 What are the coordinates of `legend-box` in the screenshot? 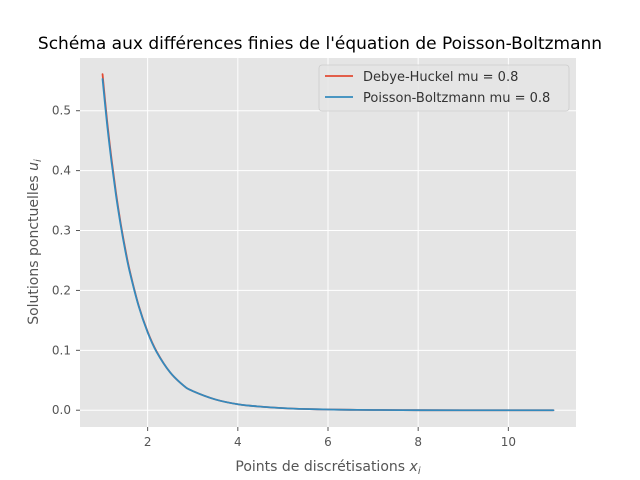 It's located at (444, 88).